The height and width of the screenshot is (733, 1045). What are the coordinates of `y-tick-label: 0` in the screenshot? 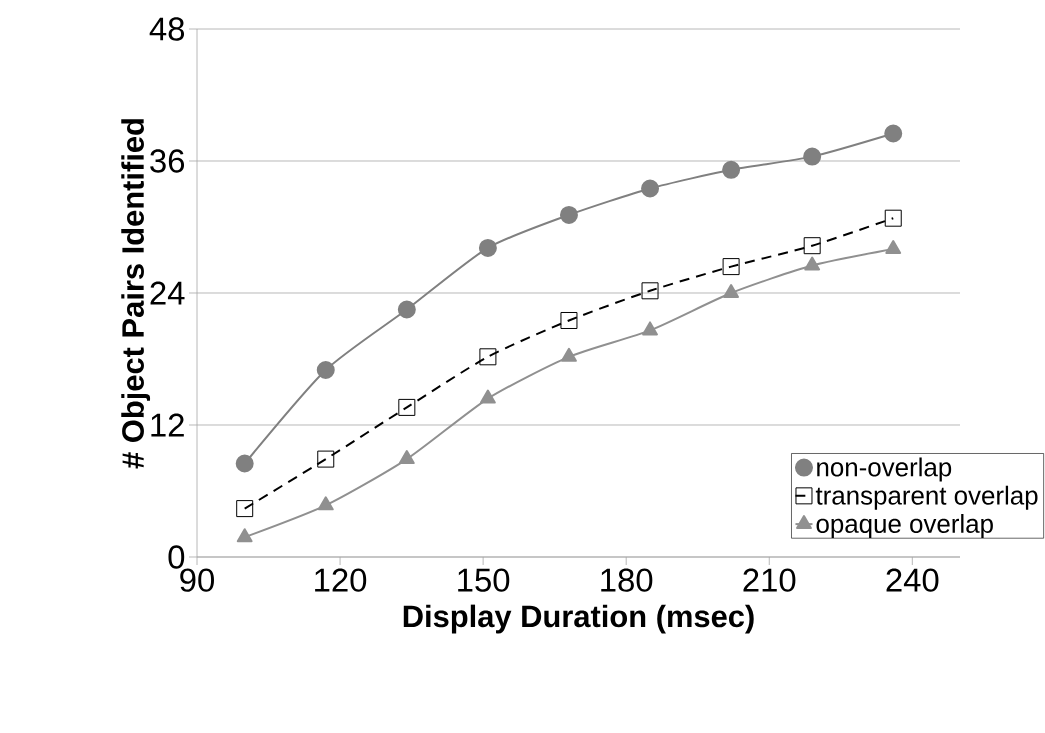 It's located at (176, 557).